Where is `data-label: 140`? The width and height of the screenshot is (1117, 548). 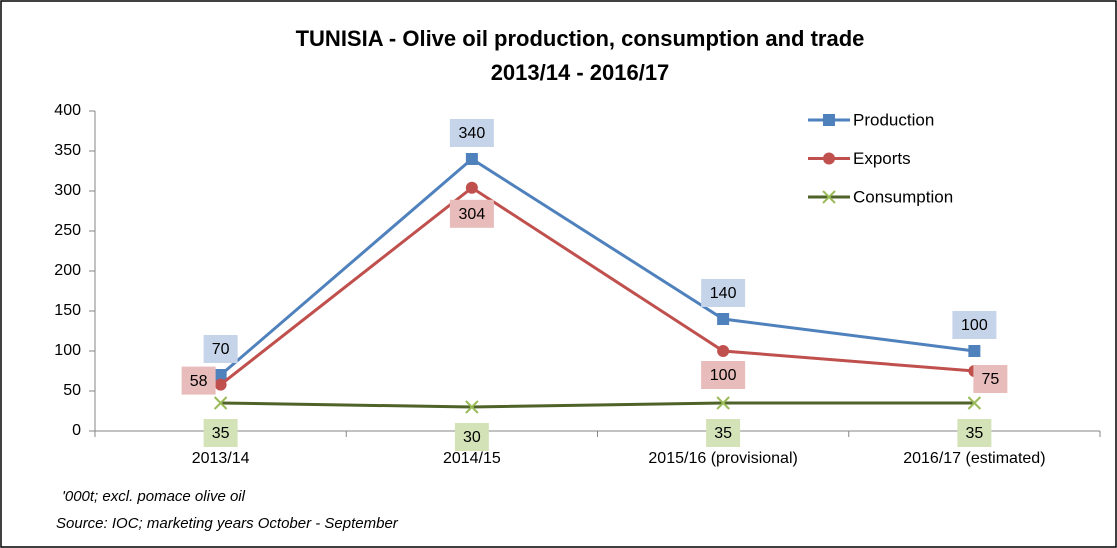 data-label: 140 is located at coordinates (723, 293).